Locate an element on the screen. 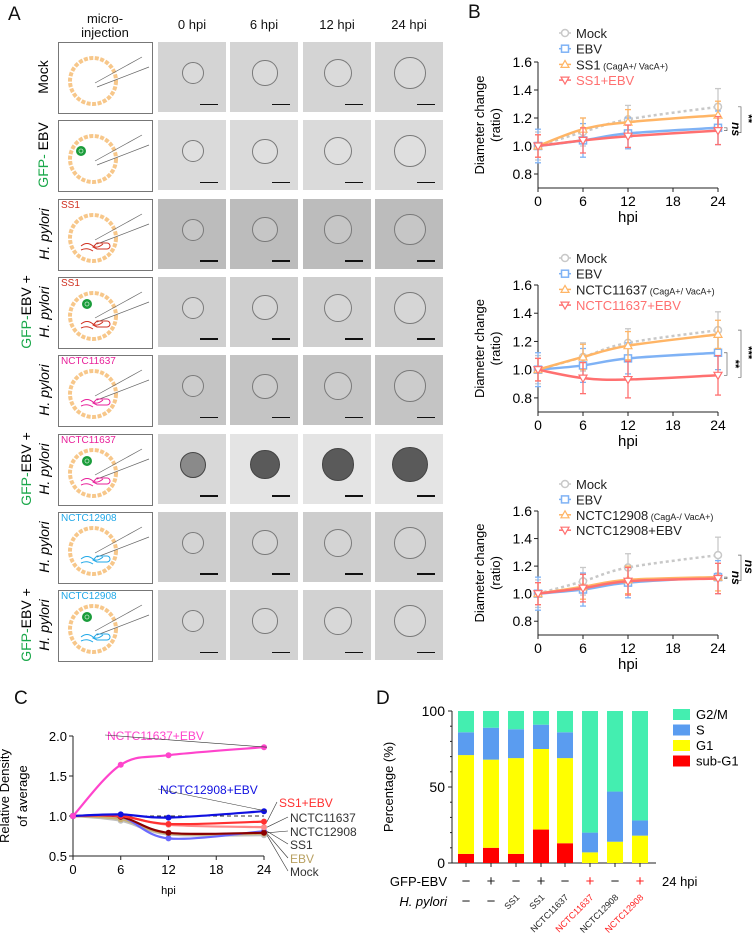  legend-name: Mock is located at coordinates (592, 484).